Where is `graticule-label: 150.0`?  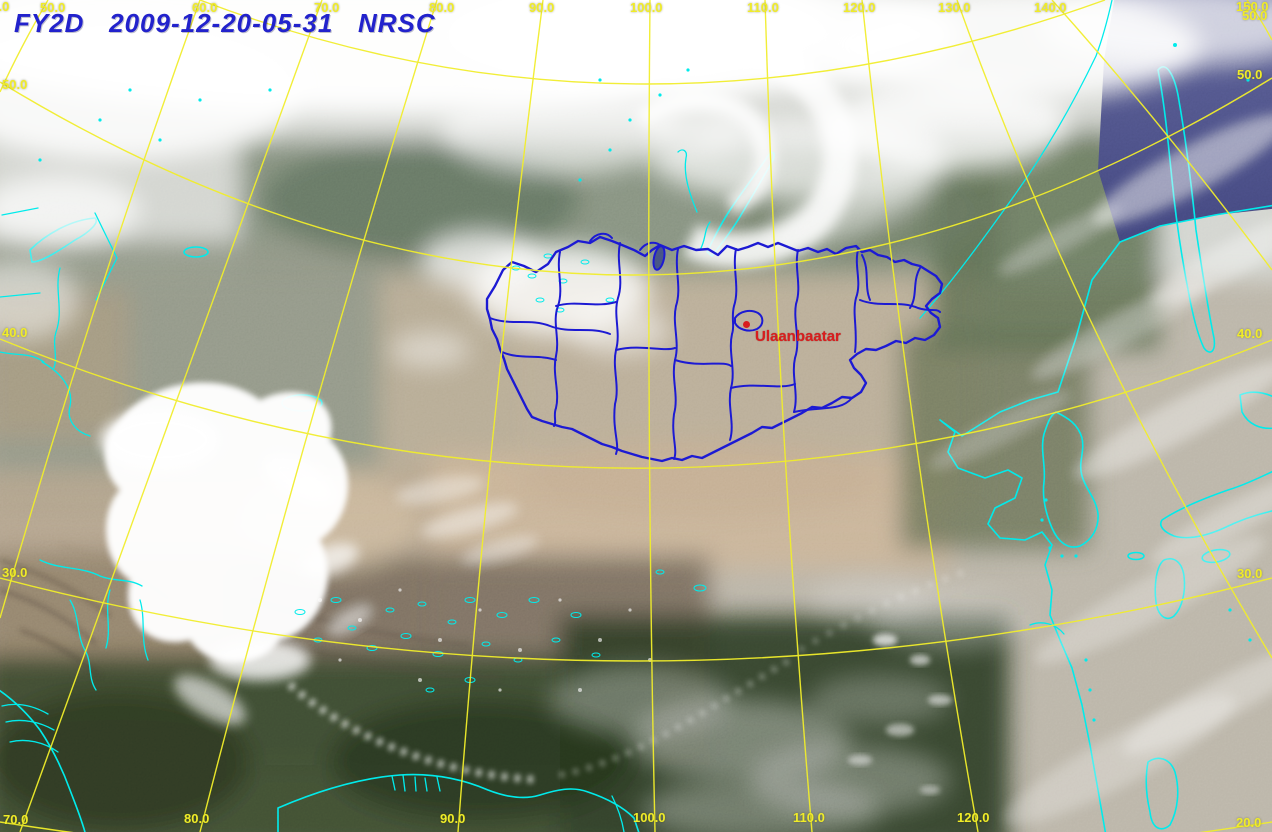
graticule-label: 150.0 is located at coordinates (1252, 7).